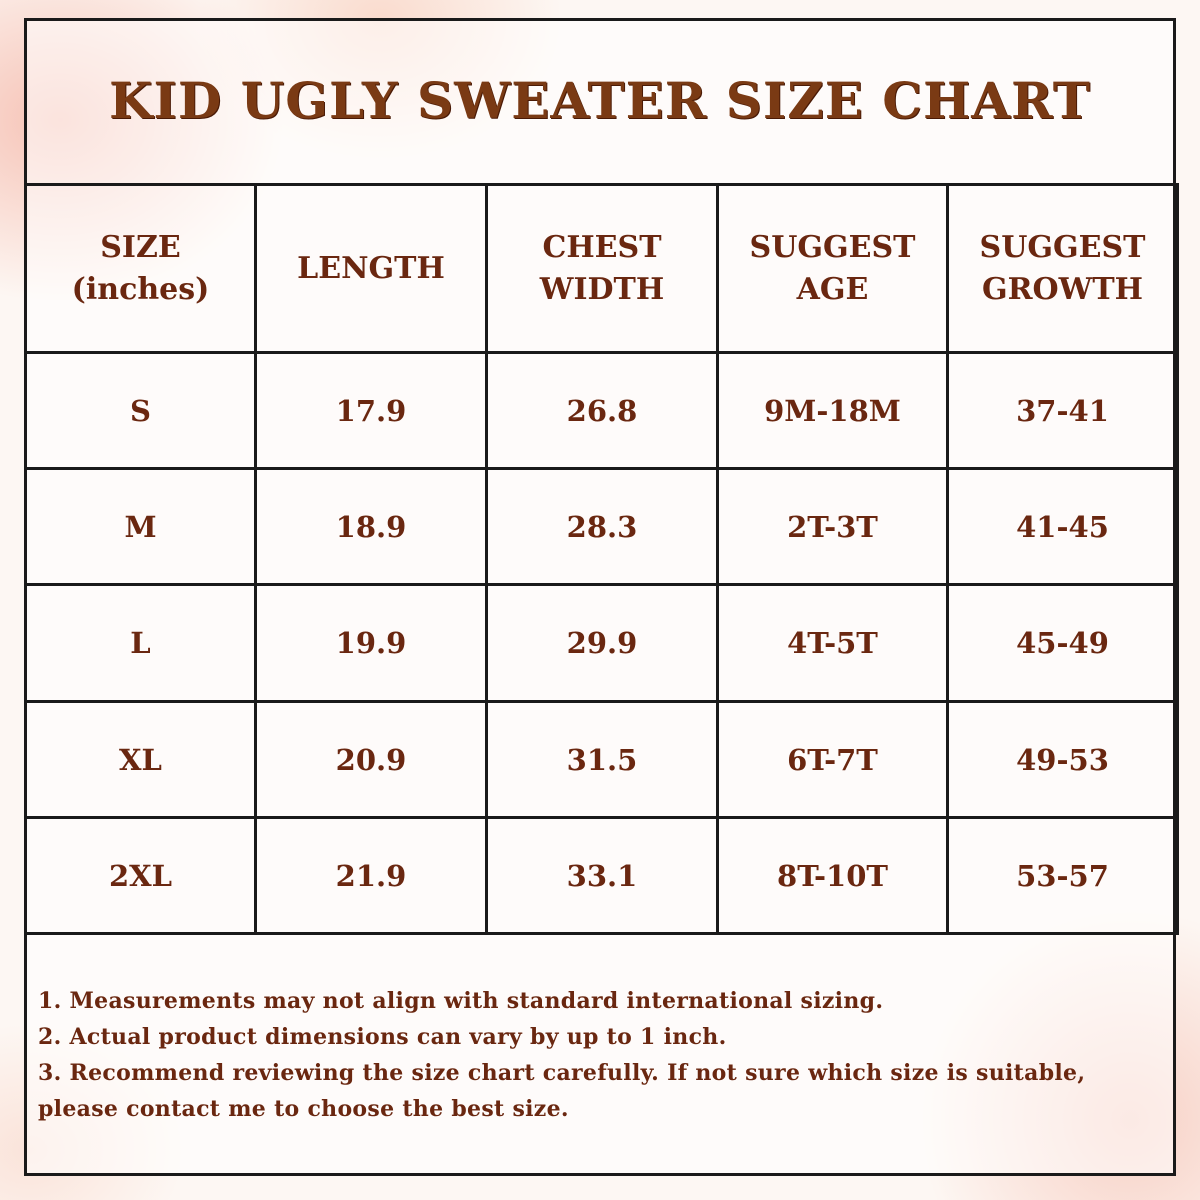 This screenshot has height=1200, width=1200. What do you see at coordinates (1062, 643) in the screenshot?
I see `table-cell: 45-49` at bounding box center [1062, 643].